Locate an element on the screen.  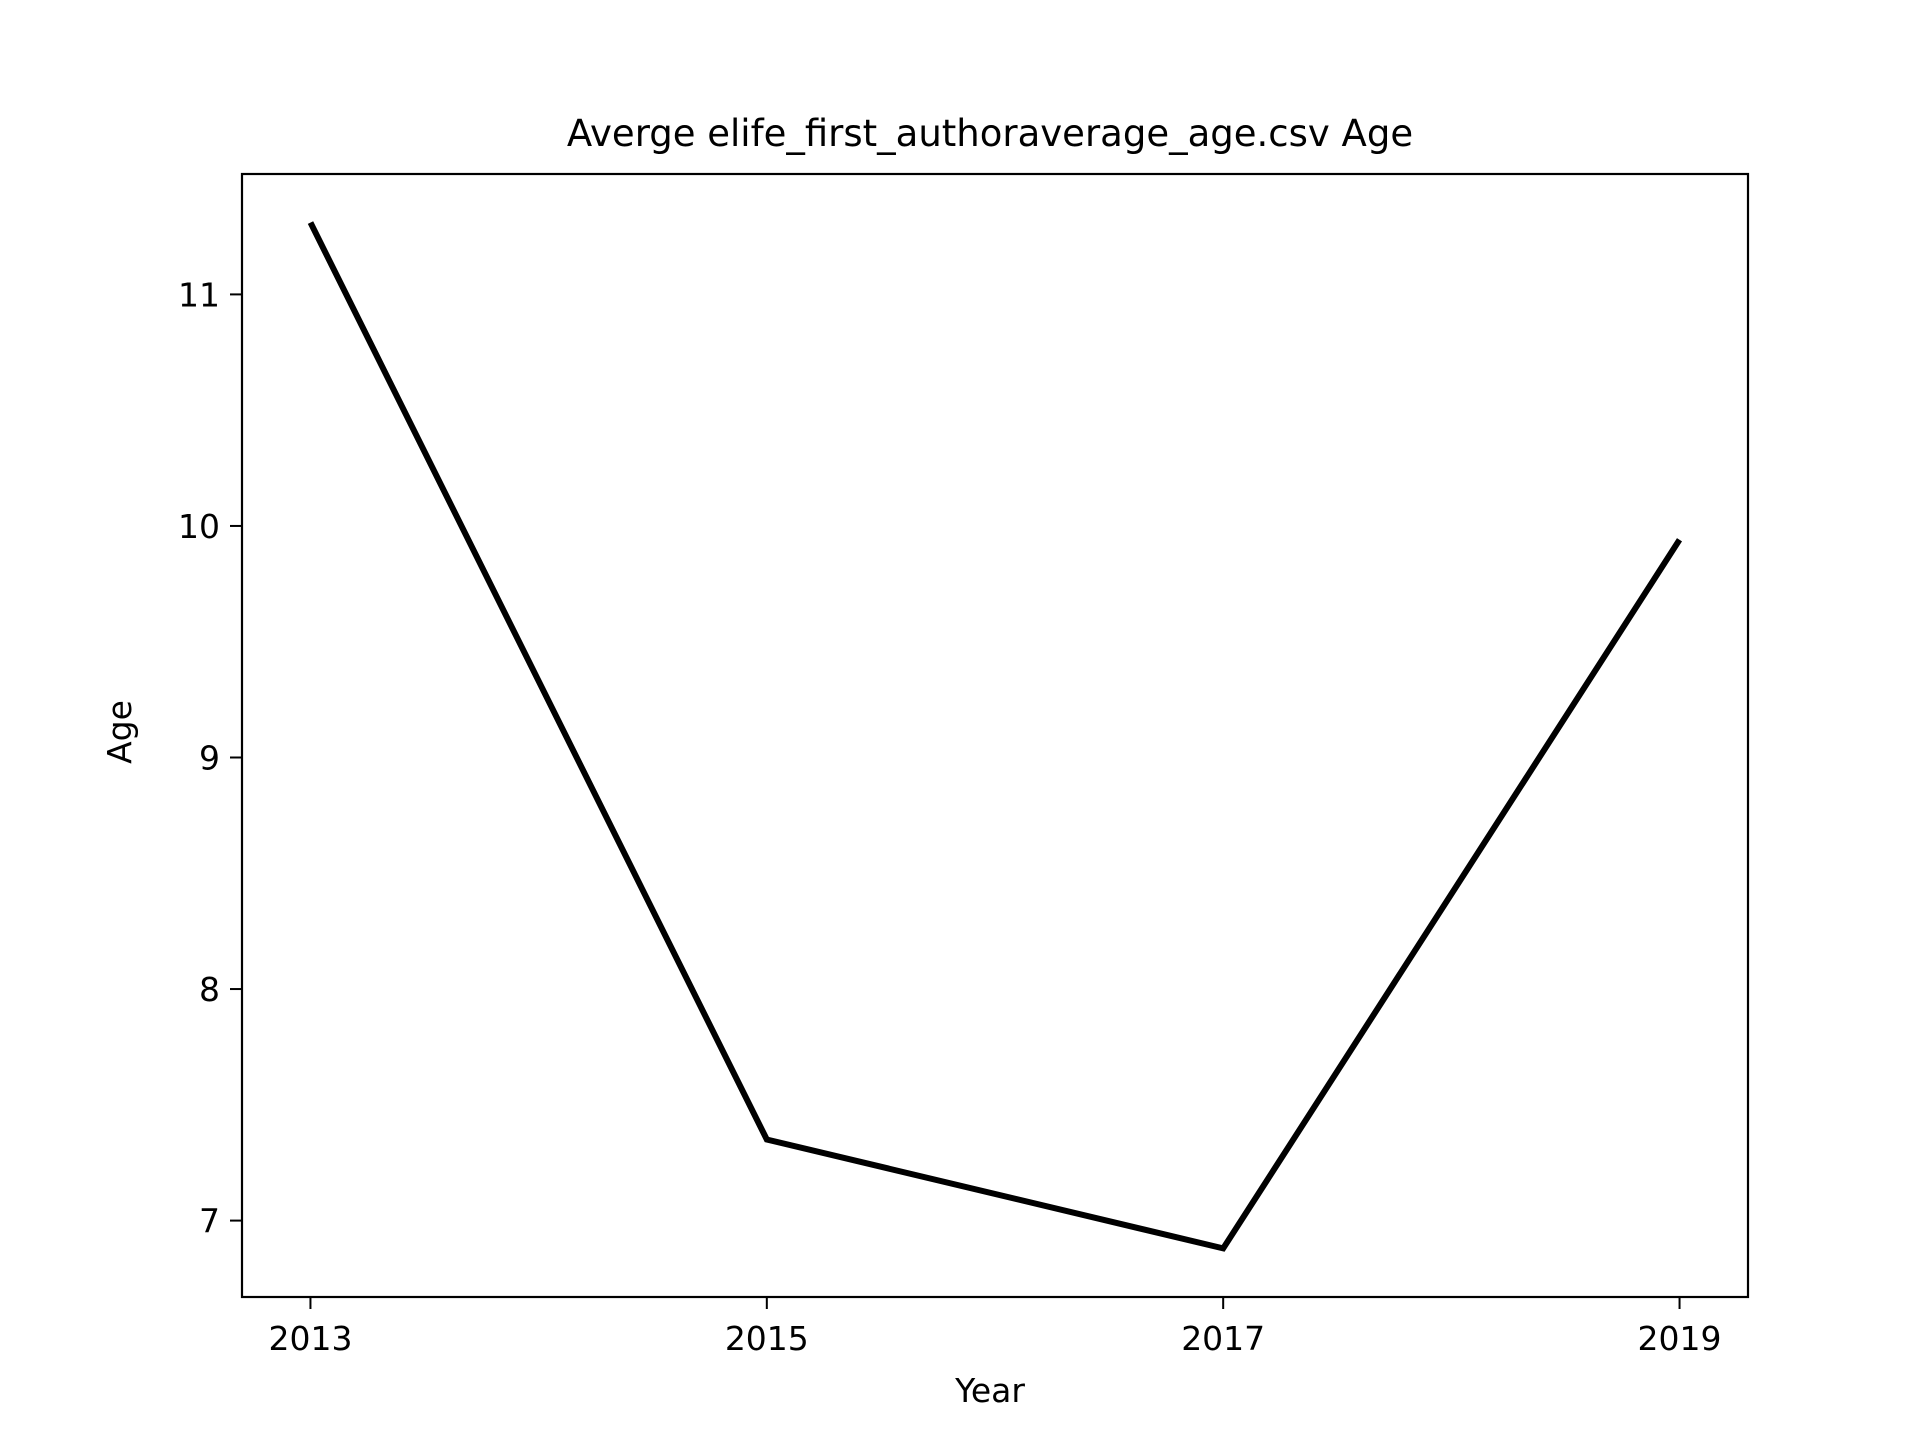
y-tick-label: 10 is located at coordinates (199, 526).